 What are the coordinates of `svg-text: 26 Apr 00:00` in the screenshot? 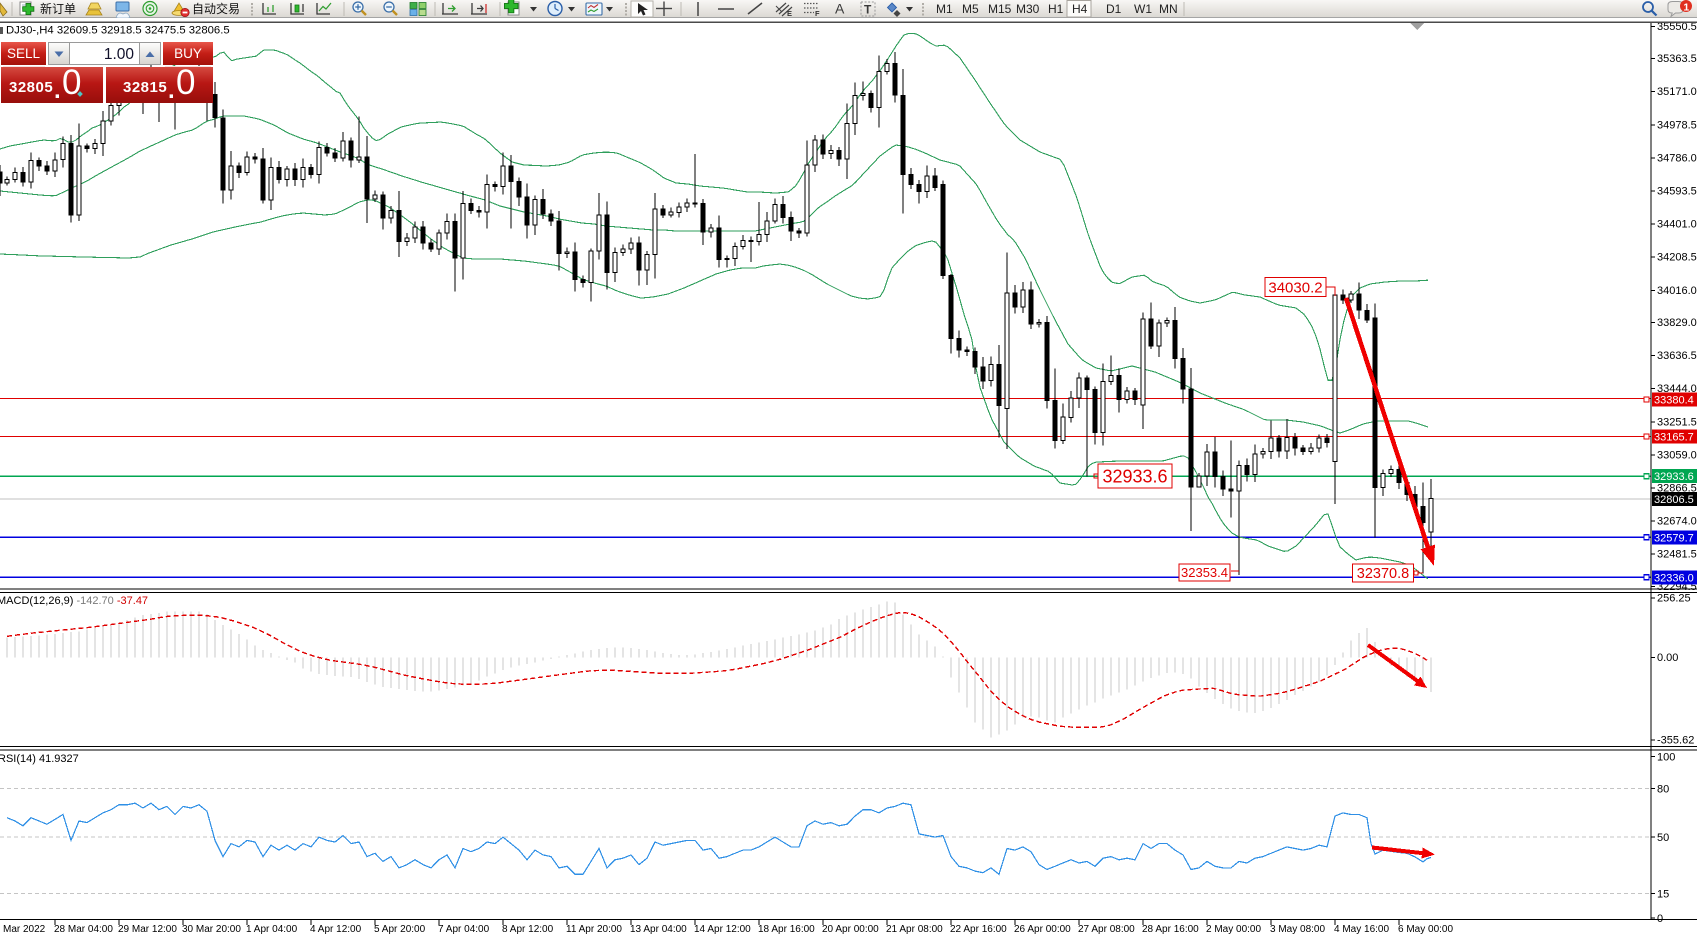 It's located at (1042, 929).